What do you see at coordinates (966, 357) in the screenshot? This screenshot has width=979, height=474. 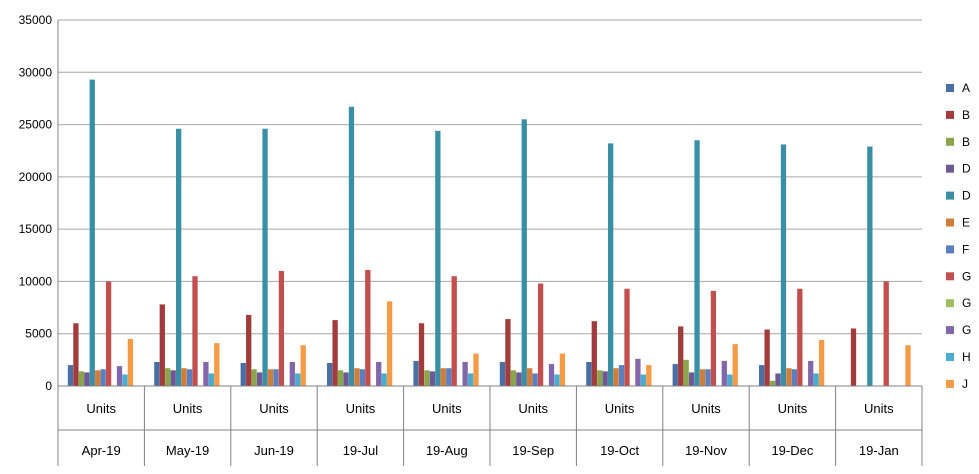 I see `legend-label: H` at bounding box center [966, 357].